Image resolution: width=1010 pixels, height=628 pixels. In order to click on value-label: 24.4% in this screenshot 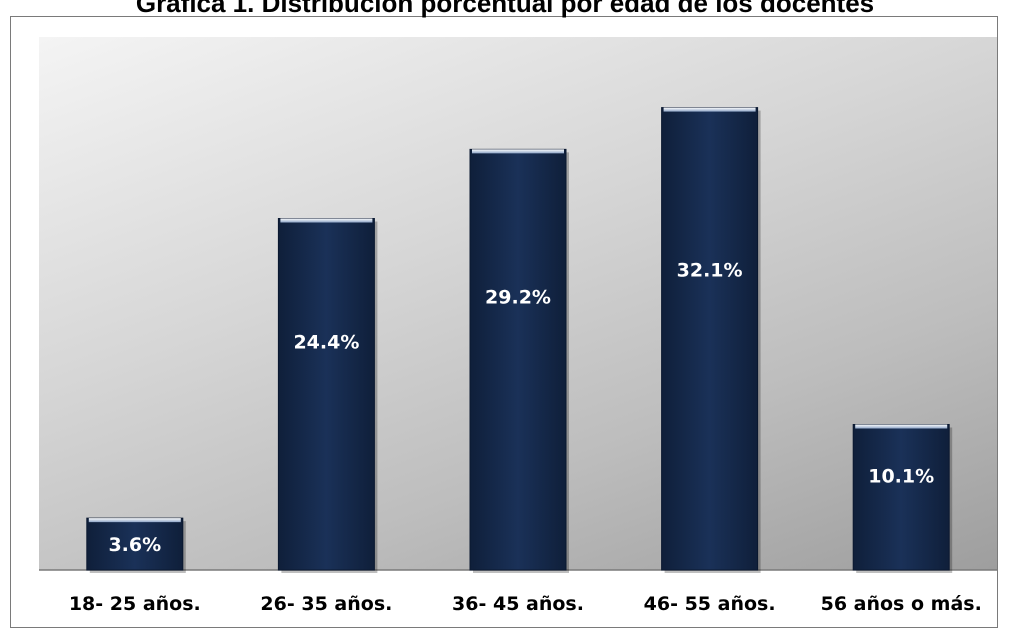, I will do `click(326, 343)`.